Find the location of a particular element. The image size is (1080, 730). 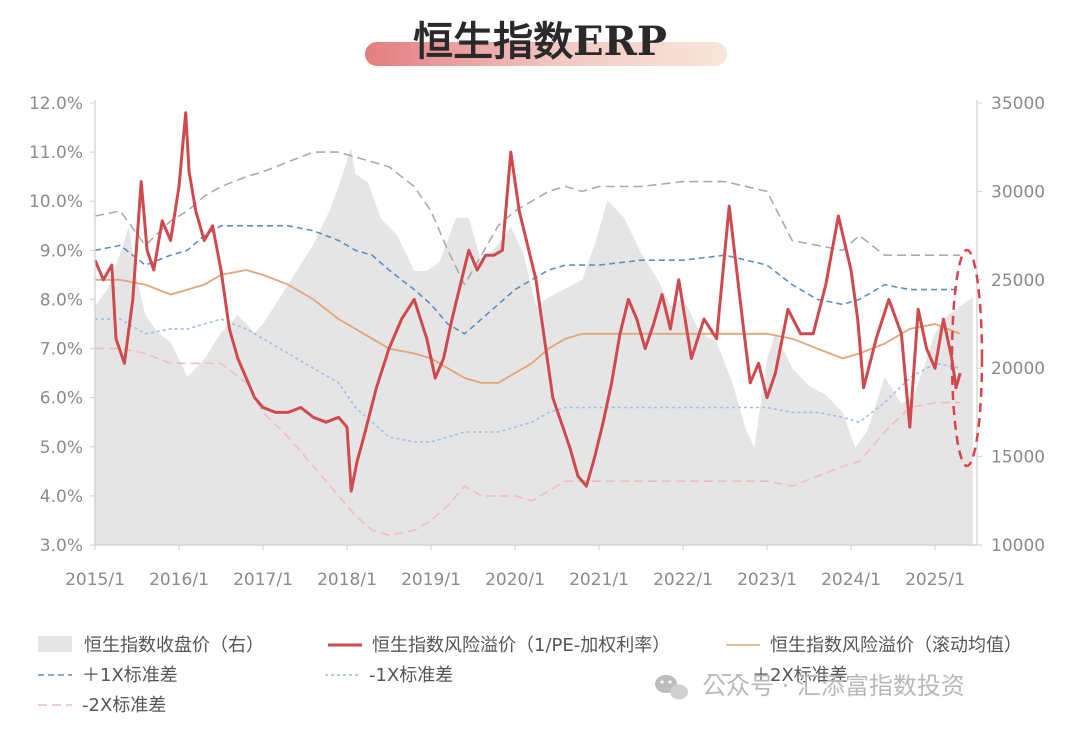

legend-item: 恒生指数收盘价（右） is located at coordinates (151, 645).